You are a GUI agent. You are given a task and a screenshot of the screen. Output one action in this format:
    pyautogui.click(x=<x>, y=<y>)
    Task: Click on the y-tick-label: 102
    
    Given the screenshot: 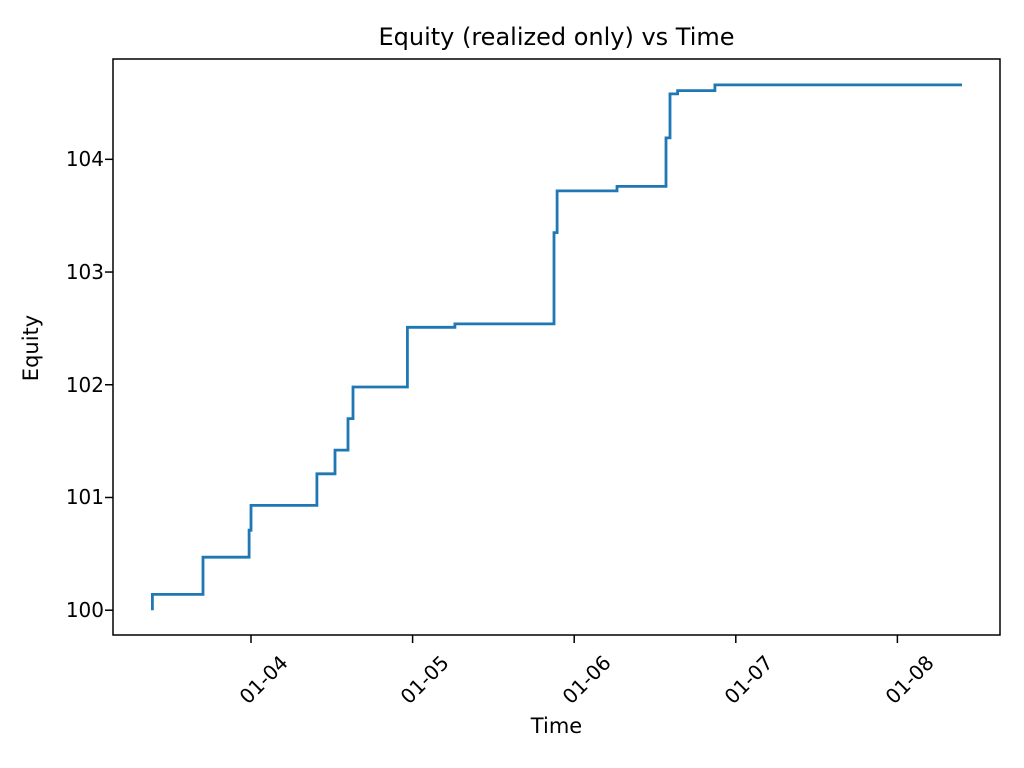 What is the action you would take?
    pyautogui.click(x=84, y=384)
    